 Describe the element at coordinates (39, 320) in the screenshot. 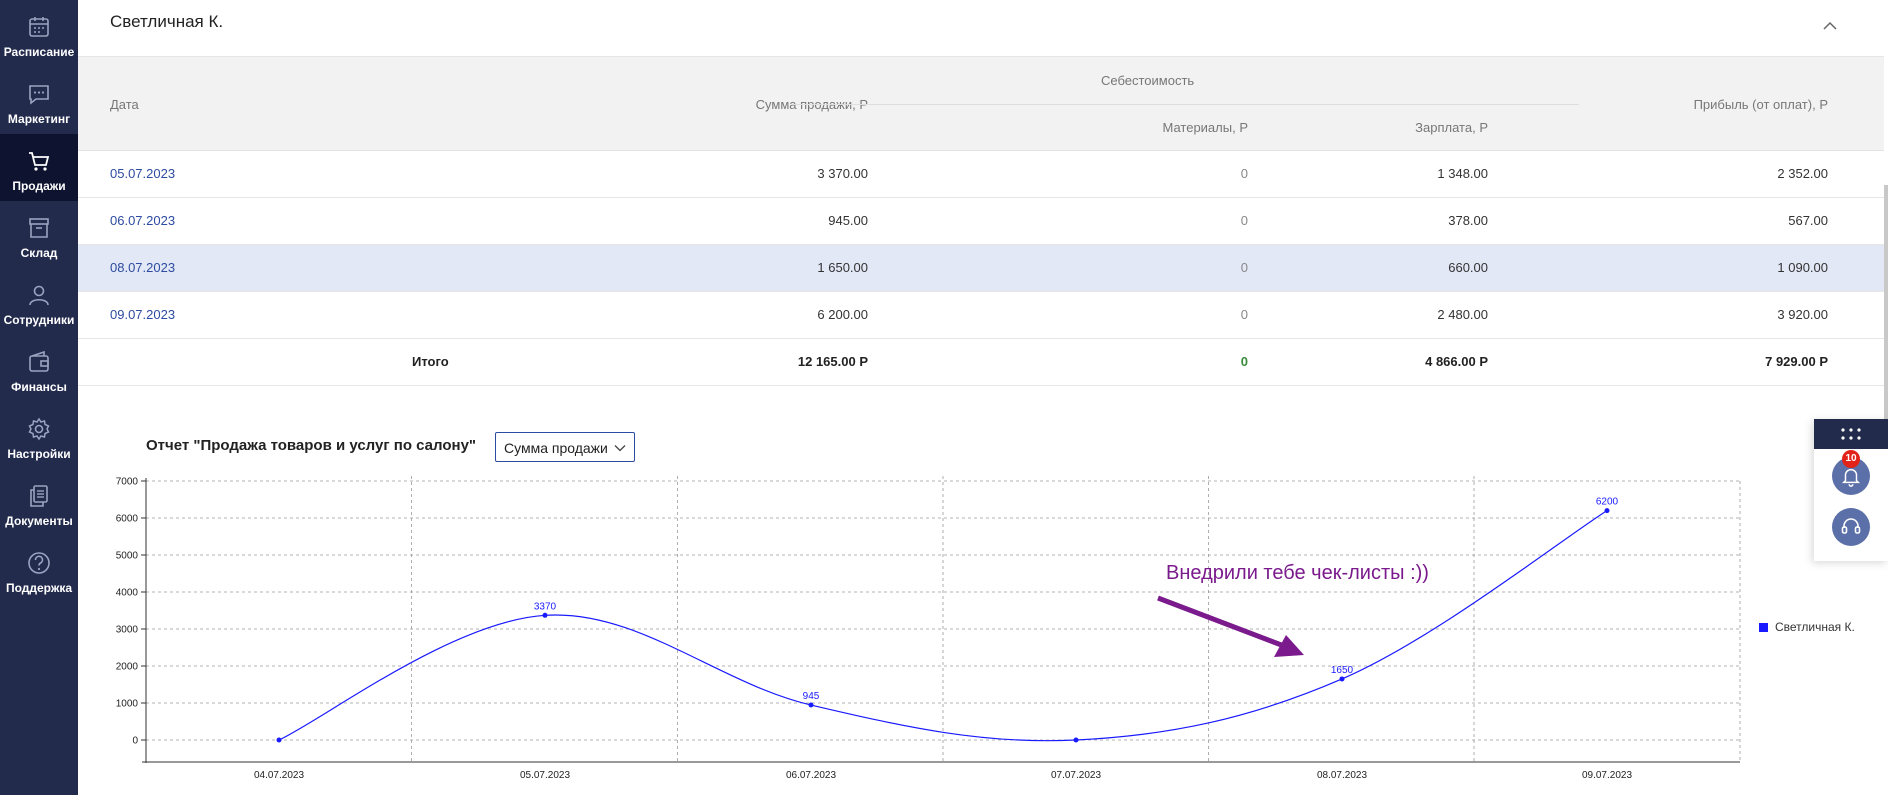

I see `sidebar-item-label: Сотрудники` at that location.